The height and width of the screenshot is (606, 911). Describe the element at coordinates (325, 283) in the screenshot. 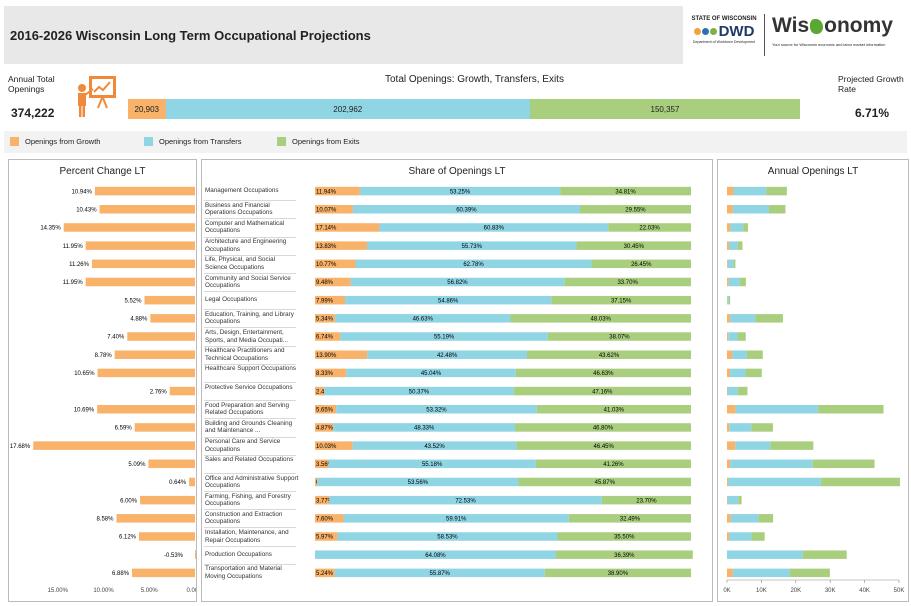

I see `share-growth-label: 9.48%` at that location.